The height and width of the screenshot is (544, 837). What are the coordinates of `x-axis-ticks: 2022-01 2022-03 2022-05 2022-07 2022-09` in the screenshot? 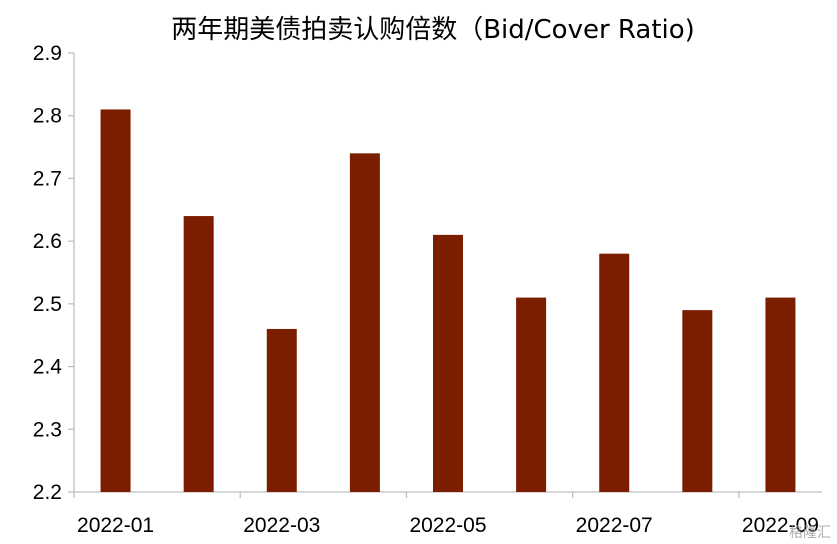 It's located at (446, 514).